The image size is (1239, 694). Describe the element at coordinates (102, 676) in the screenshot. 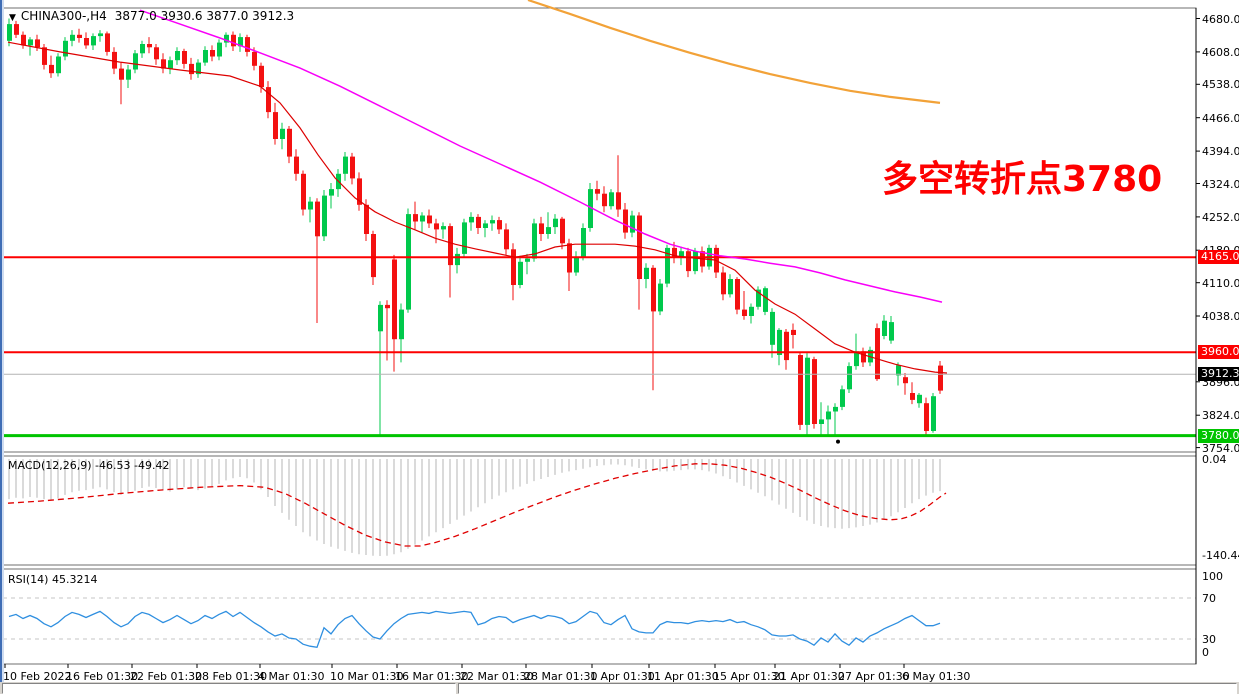

I see `date-label: 16 Feb 01:30` at that location.